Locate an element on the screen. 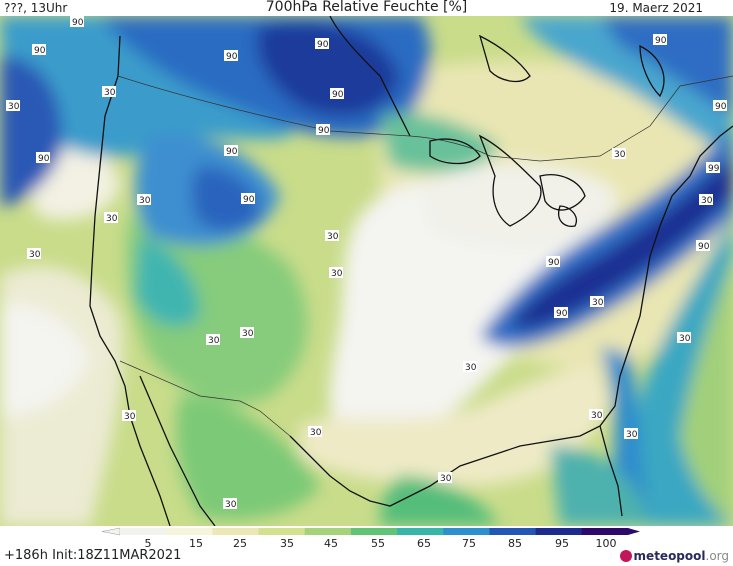 Image resolution: width=733 pixels, height=566 pixels. colorbar-tick-label: 75 is located at coordinates (469, 543).